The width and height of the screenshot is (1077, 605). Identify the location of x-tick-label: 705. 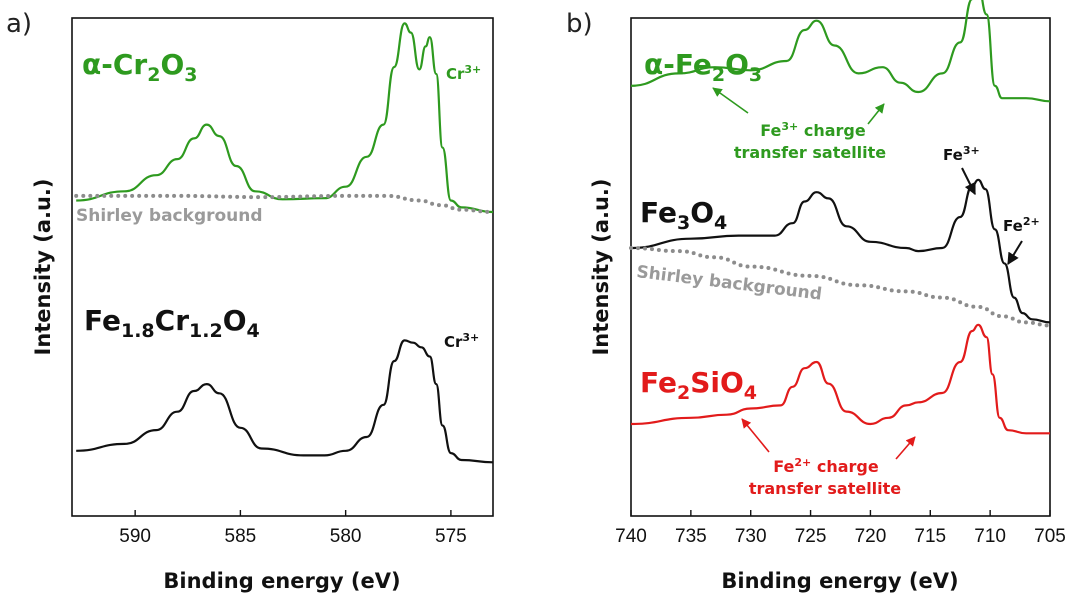
(1050, 536).